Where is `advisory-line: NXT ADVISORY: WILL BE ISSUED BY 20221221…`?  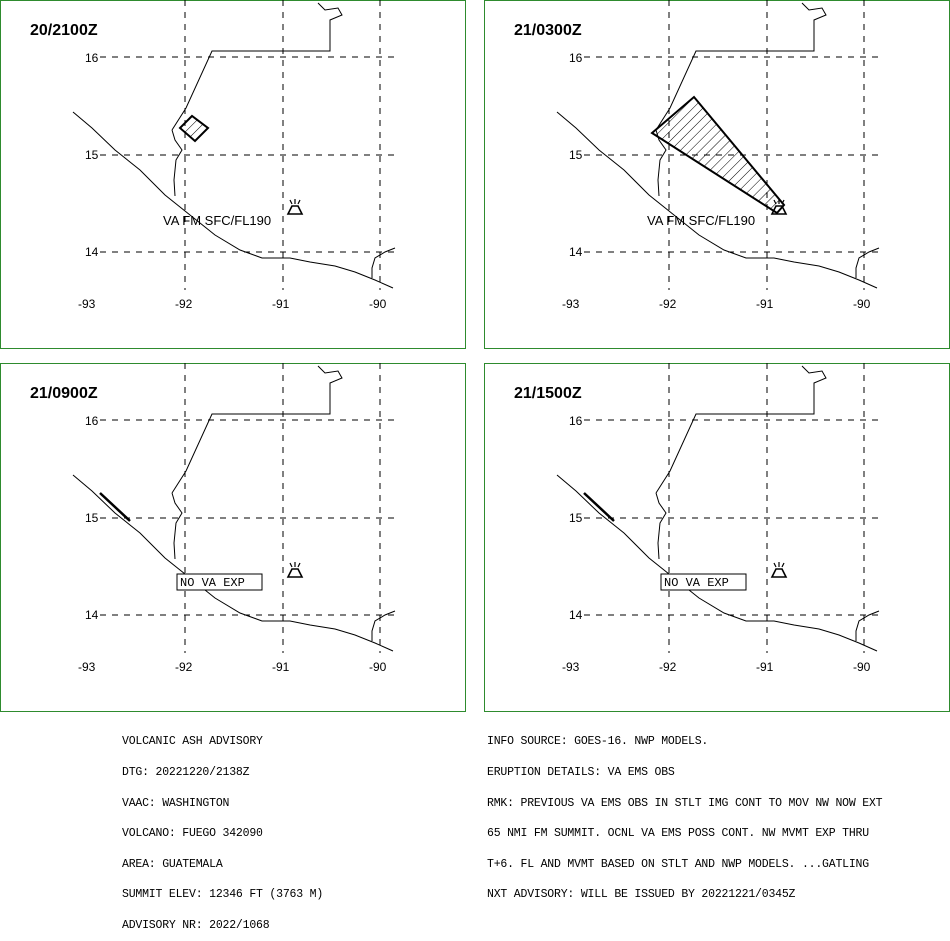 advisory-line: NXT ADVISORY: WILL BE ISSUED BY 20221221… is located at coordinates (641, 895).